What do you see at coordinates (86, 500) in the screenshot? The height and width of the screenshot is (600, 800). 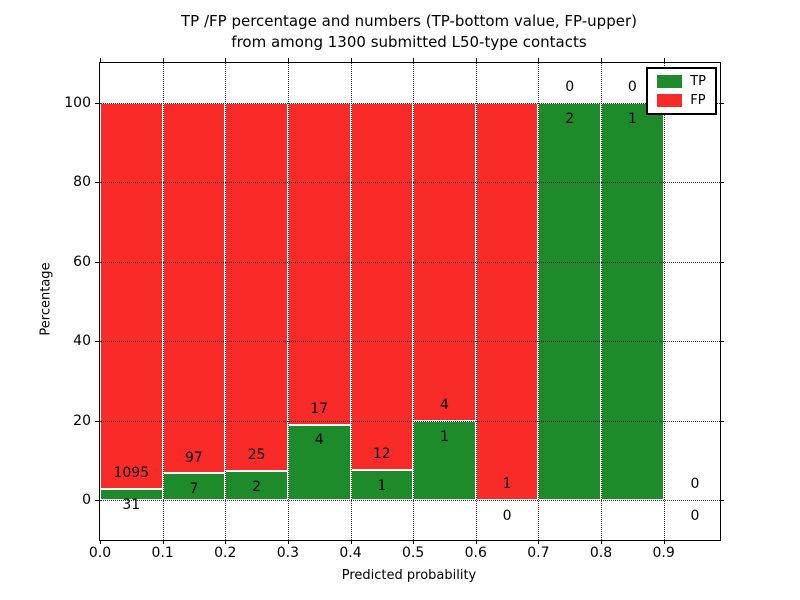 I see `y-tick-label: 0` at bounding box center [86, 500].